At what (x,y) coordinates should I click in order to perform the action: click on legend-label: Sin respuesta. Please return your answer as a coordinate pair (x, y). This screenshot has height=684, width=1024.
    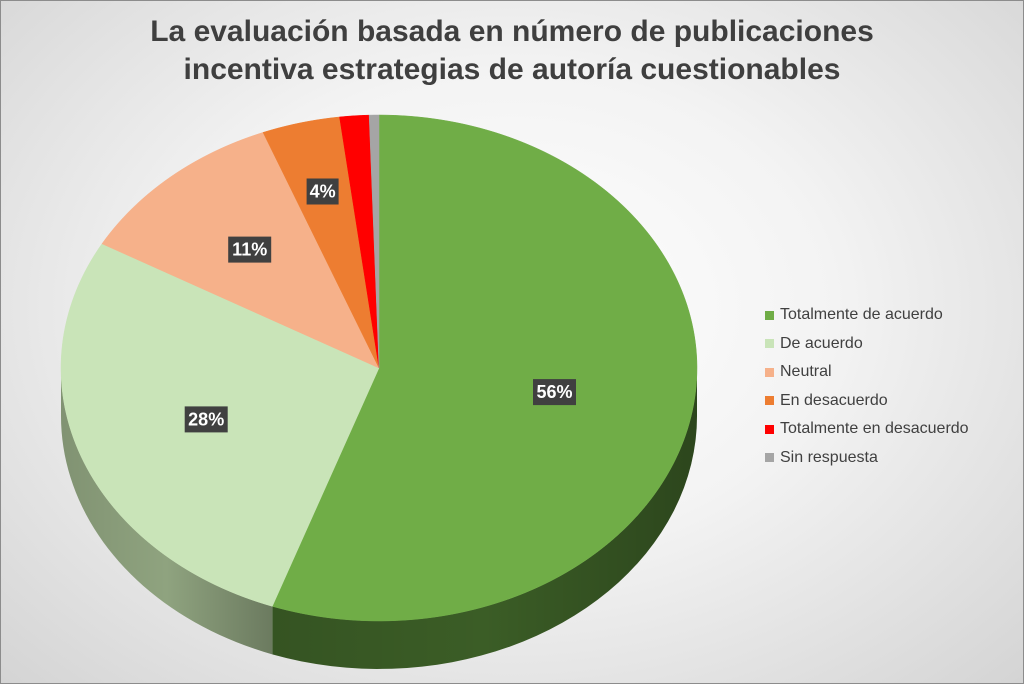
    Looking at the image, I should click on (829, 457).